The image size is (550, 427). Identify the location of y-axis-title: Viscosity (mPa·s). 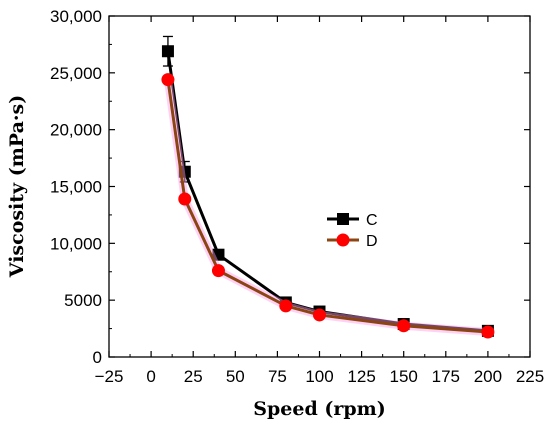
(17, 186).